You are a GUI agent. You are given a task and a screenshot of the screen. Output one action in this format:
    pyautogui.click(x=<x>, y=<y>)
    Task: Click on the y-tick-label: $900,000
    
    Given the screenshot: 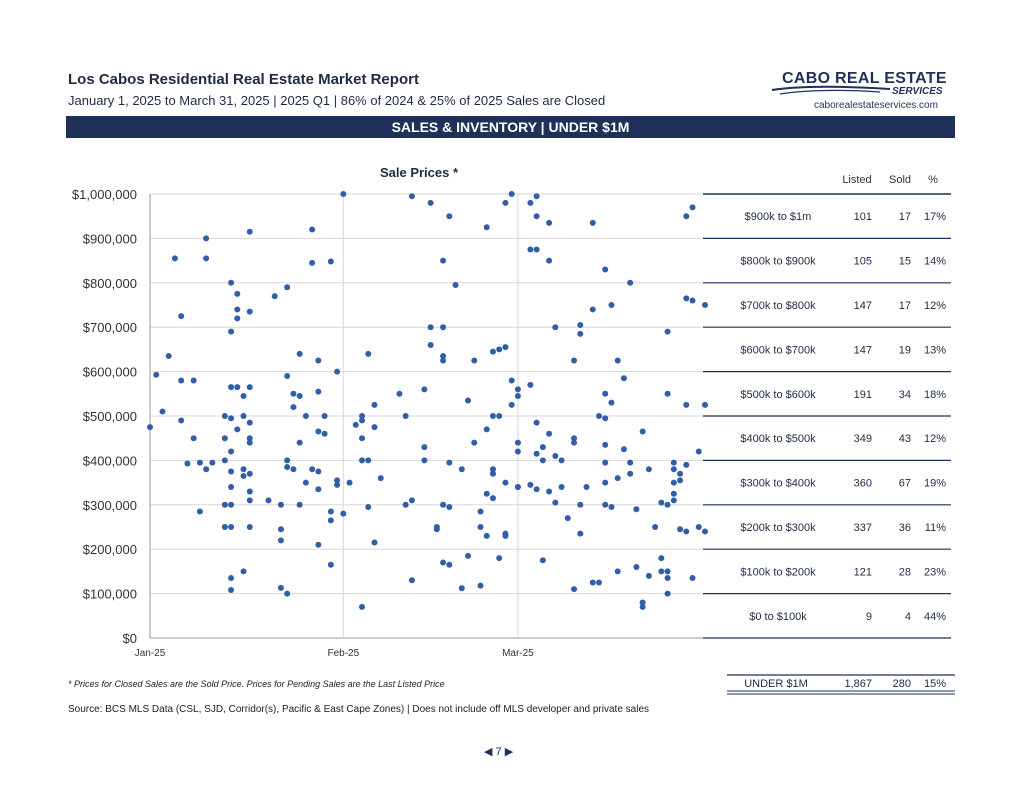 What is the action you would take?
    pyautogui.click(x=110, y=238)
    